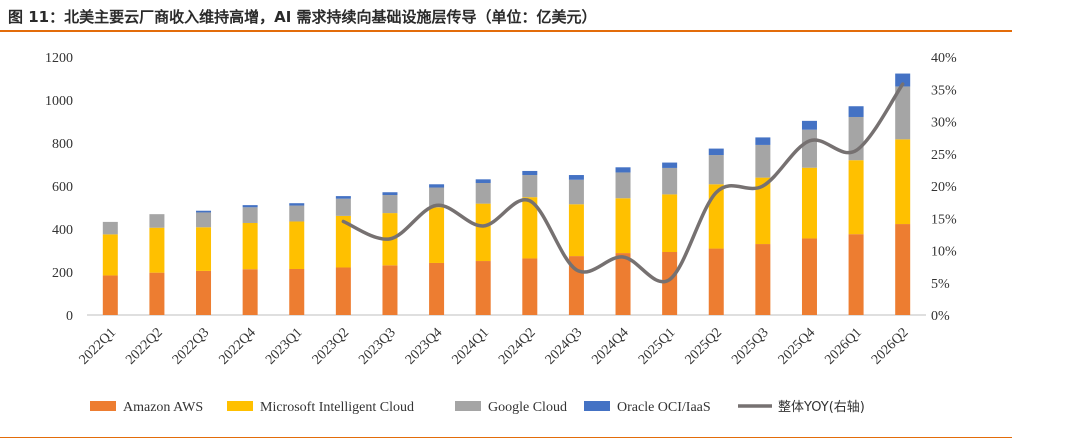  I want to click on x-tick-label: 2022Q4, so click(237, 346).